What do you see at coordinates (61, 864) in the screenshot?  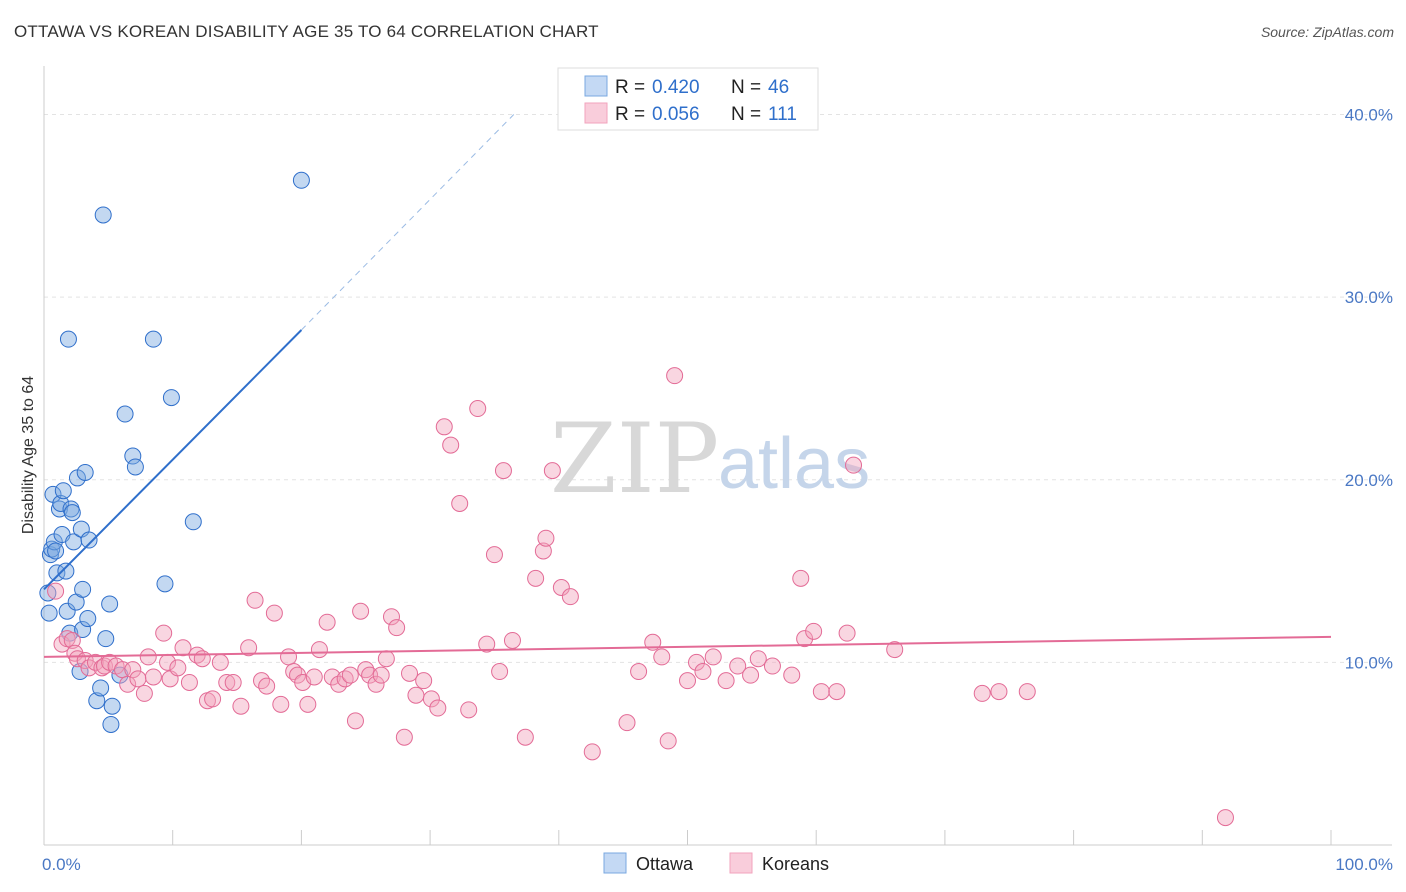 I see `x-tick-label-0: 0.0%` at bounding box center [61, 864].